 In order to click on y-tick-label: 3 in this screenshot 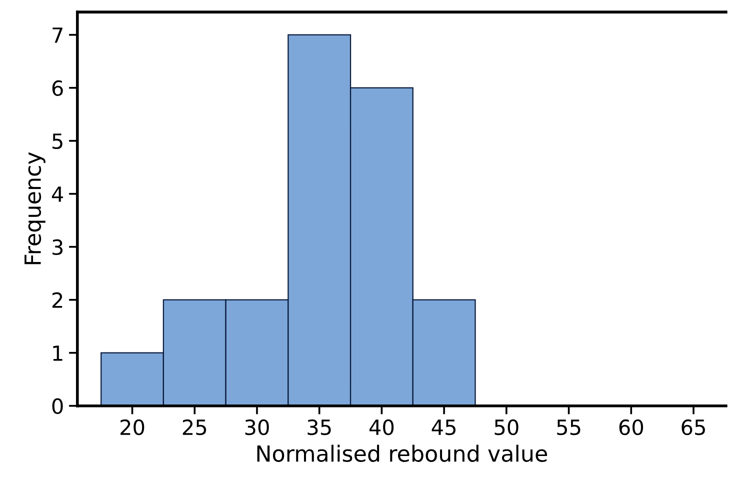, I will do `click(57, 247)`.